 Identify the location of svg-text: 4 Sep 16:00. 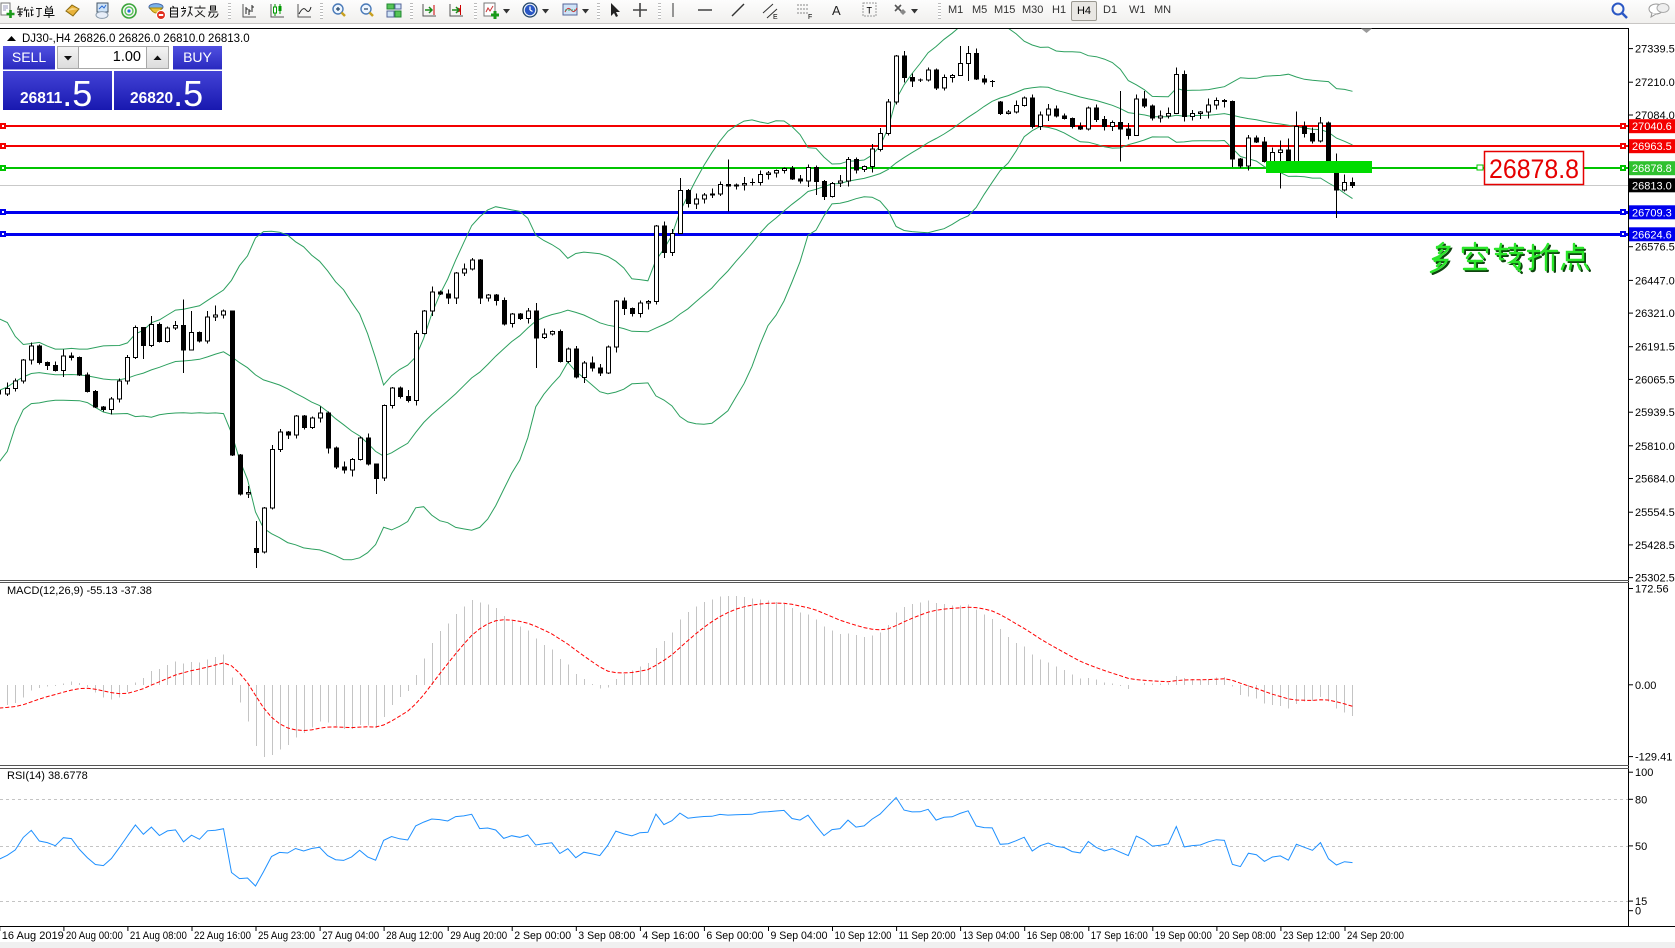
(670, 936).